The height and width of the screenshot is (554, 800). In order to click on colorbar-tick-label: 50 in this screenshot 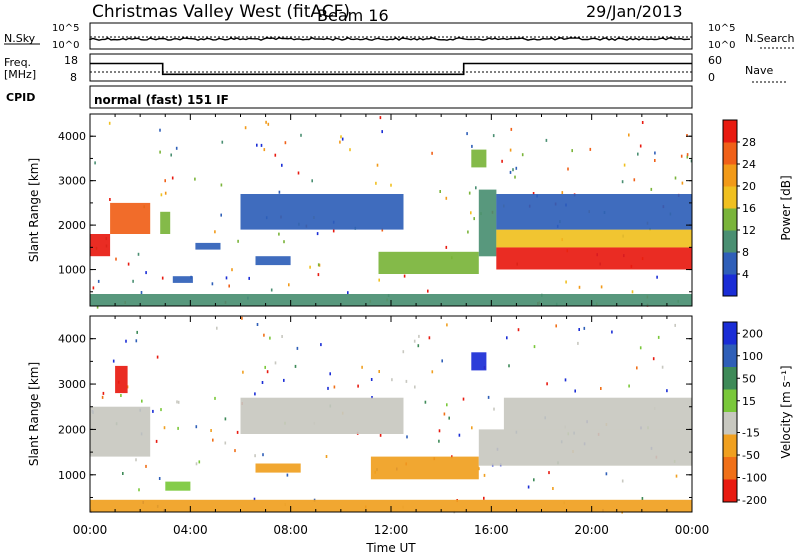, I will do `click(749, 378)`.